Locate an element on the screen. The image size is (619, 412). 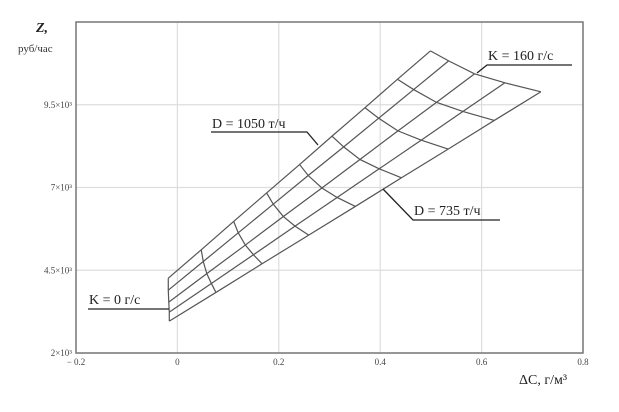
annotation-d1050-text: D = 1050 т/ч is located at coordinates (249, 124).